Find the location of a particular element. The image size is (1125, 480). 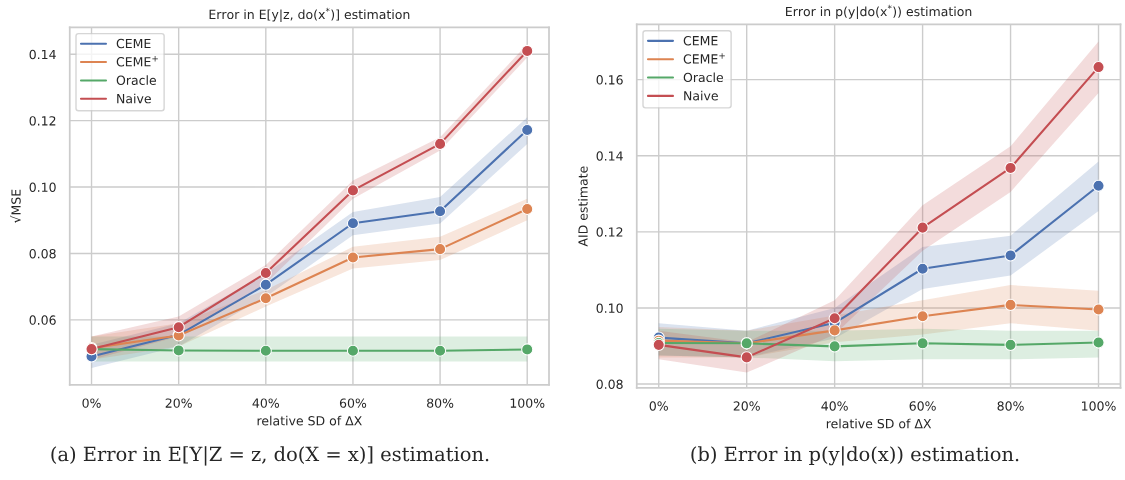

y-axis-title: AID estimate is located at coordinates (583, 206).